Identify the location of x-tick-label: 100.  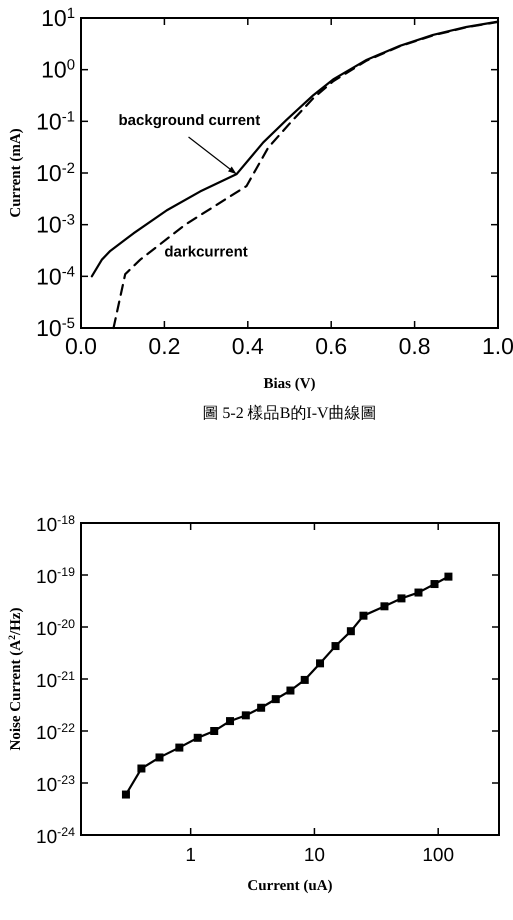
(438, 855).